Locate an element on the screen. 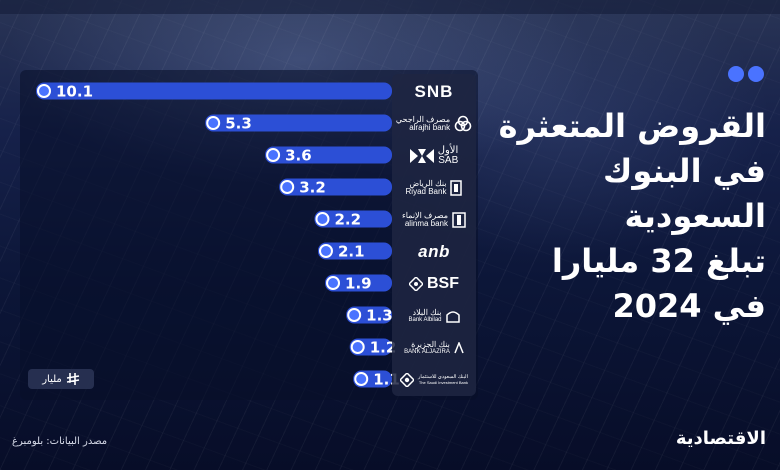 The image size is (780, 470). headline-line-5: في 2024 is located at coordinates (689, 306).